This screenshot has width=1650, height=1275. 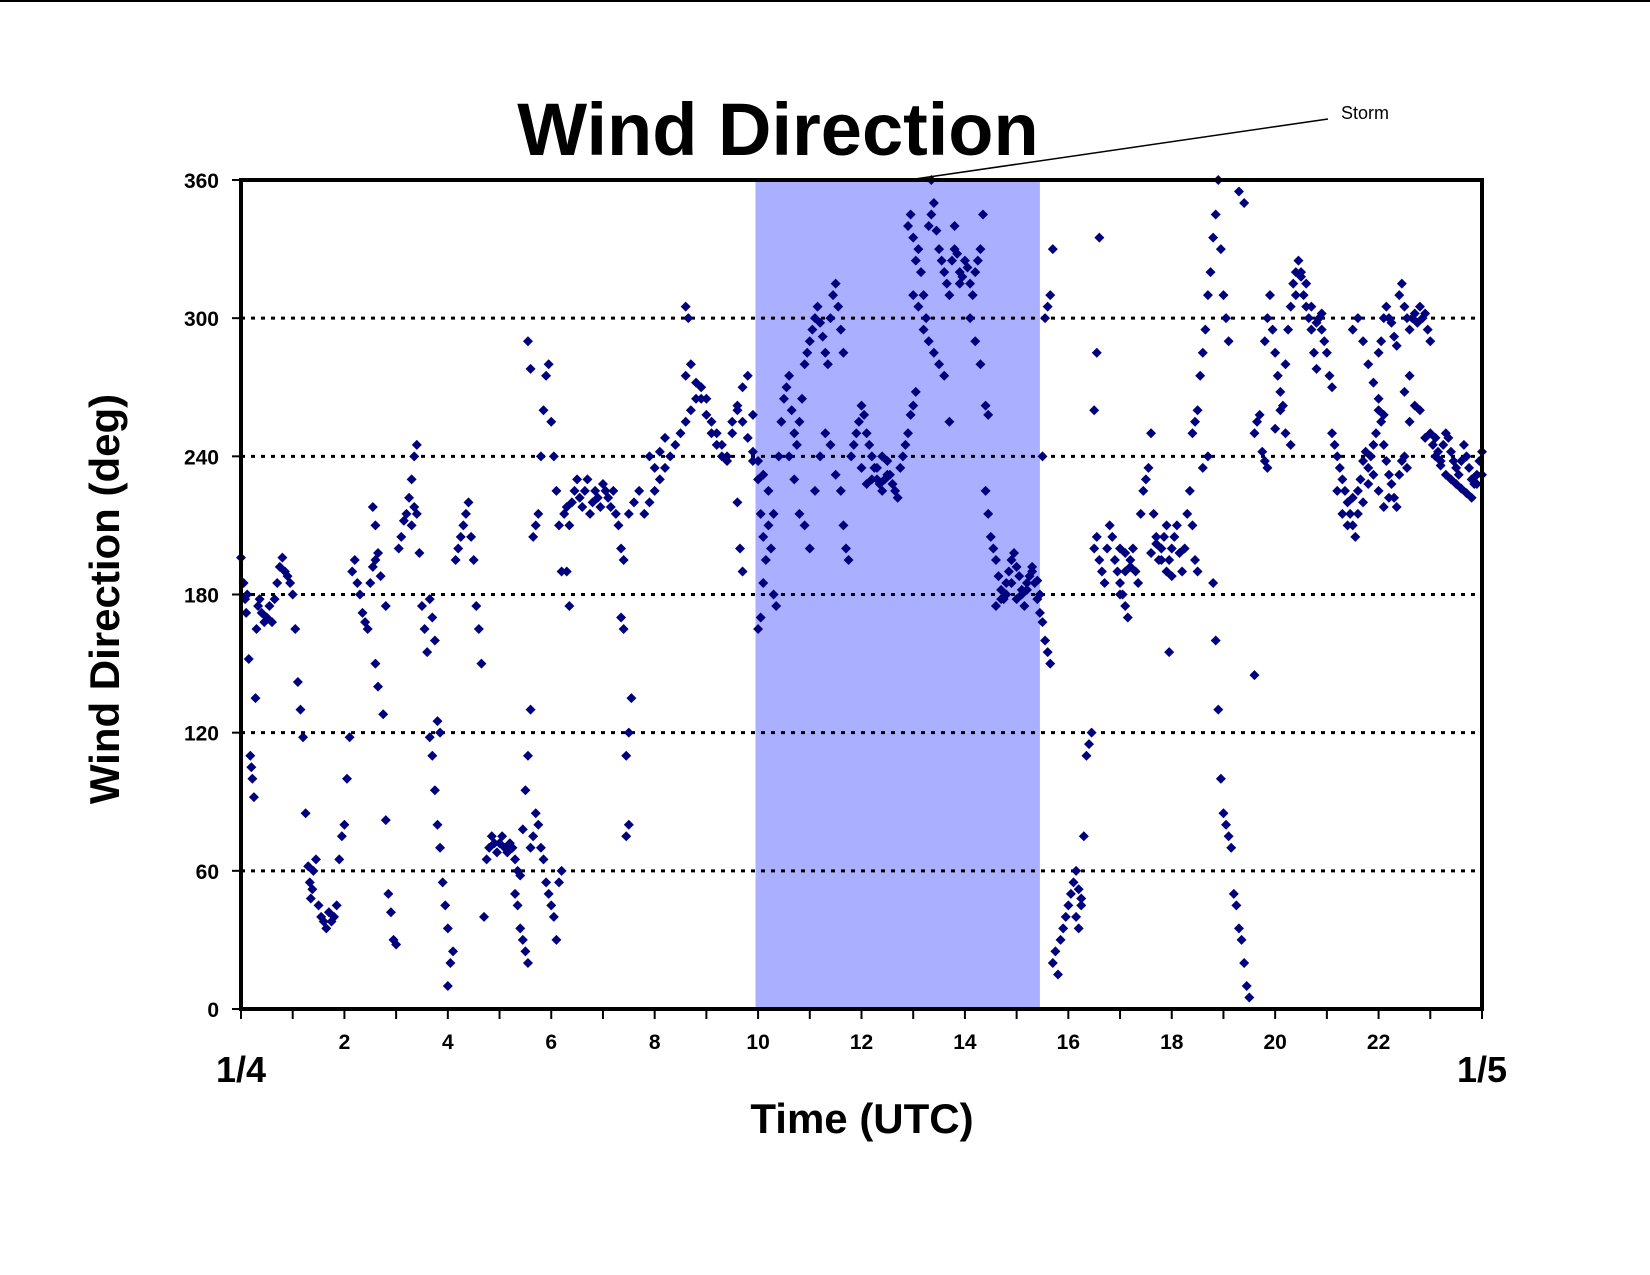 I want to click on x-axis-label: Time (UTC), so click(x=861, y=1118).